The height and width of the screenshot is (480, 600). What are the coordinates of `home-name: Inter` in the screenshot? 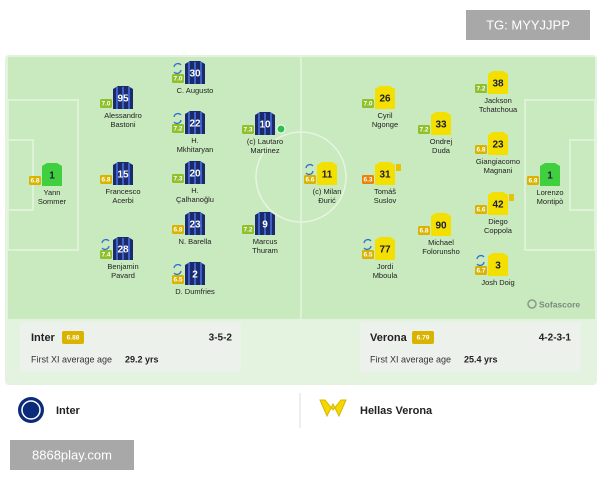 It's located at (43, 338).